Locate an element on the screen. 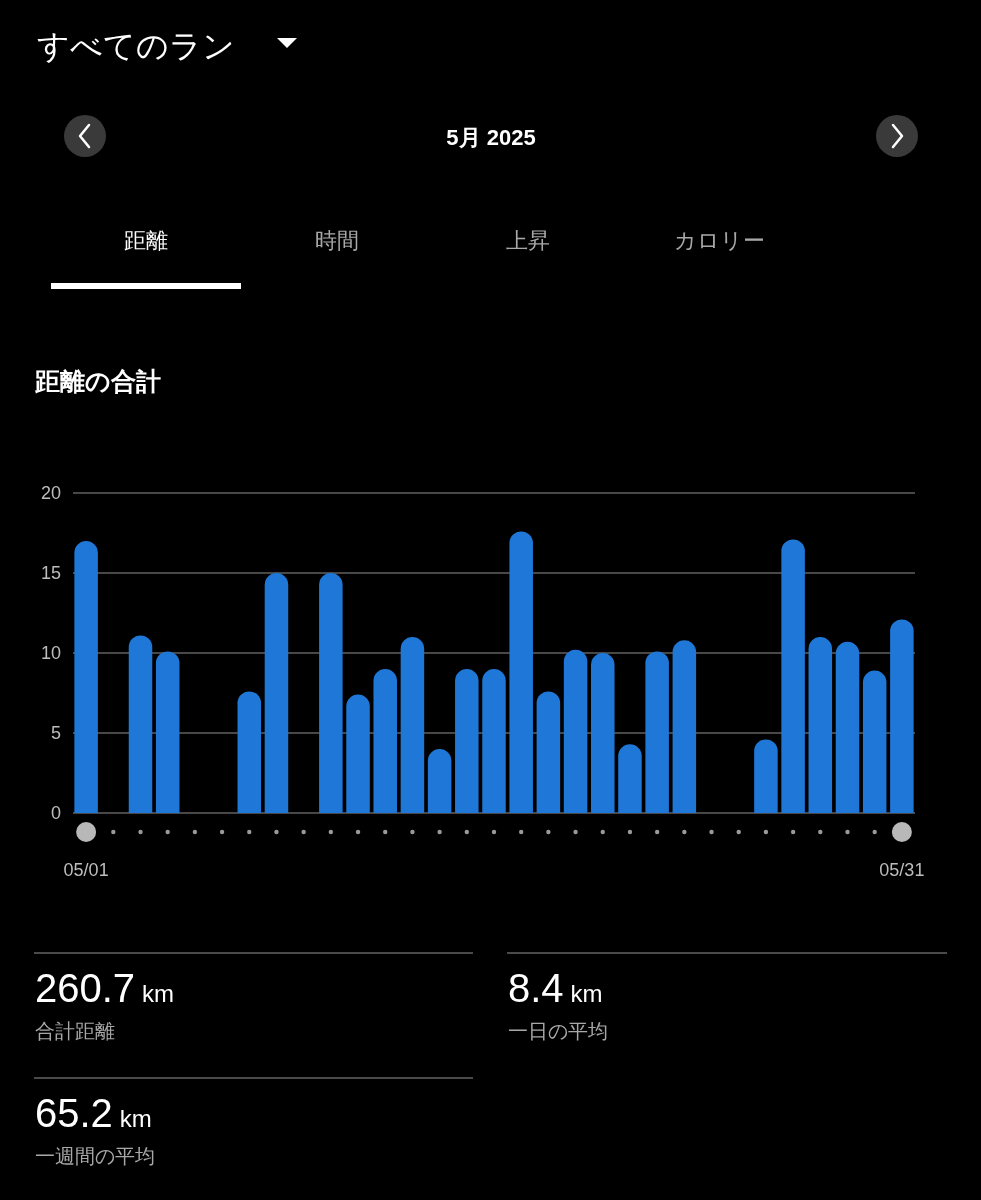 Image resolution: width=981 pixels, height=1200 pixels. text: すべてのラン is located at coordinates (136, 46).